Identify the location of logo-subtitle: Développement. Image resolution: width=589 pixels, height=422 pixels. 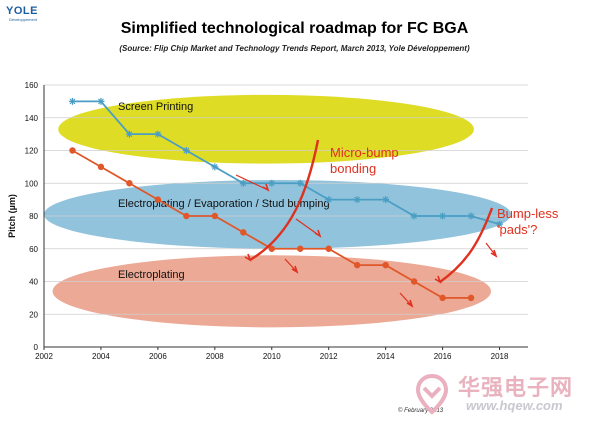
(23, 19).